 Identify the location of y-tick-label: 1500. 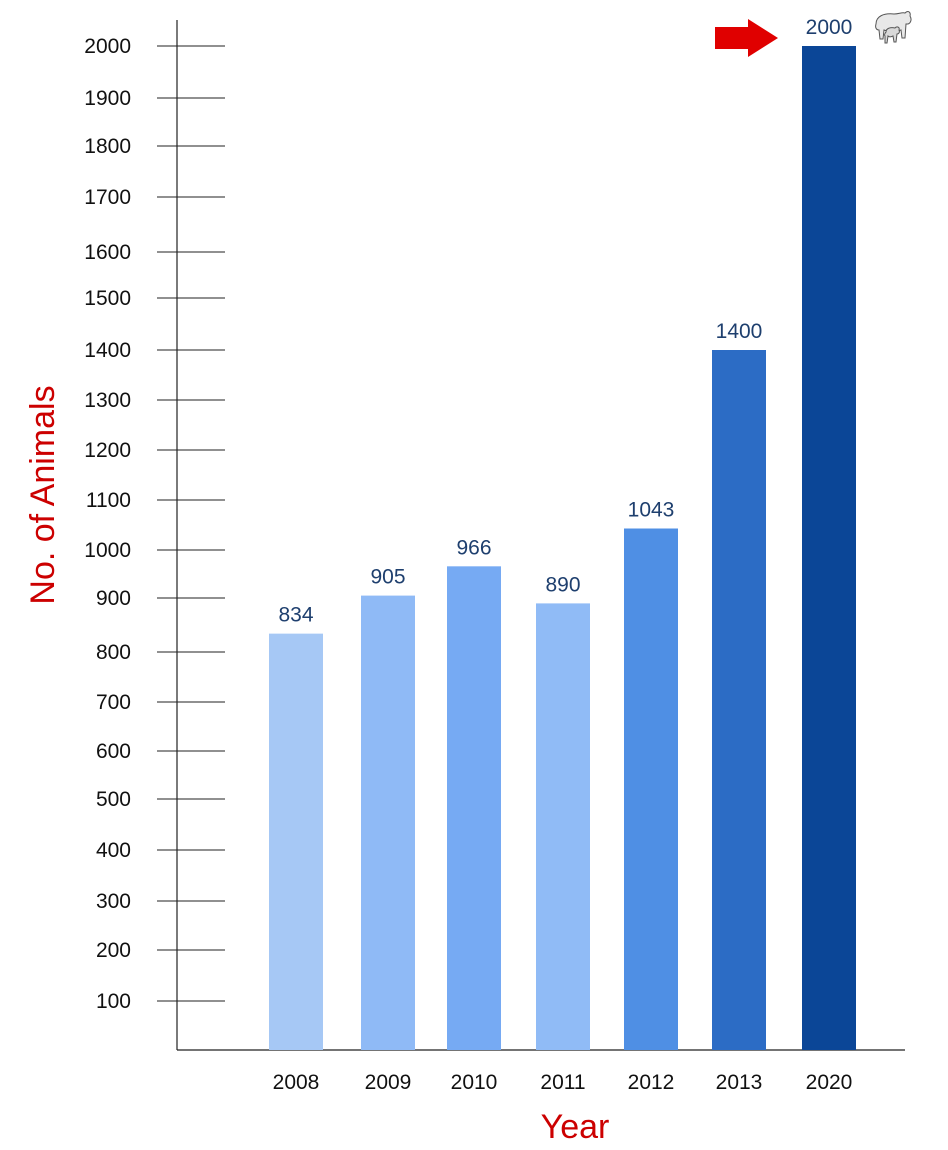
(107, 298).